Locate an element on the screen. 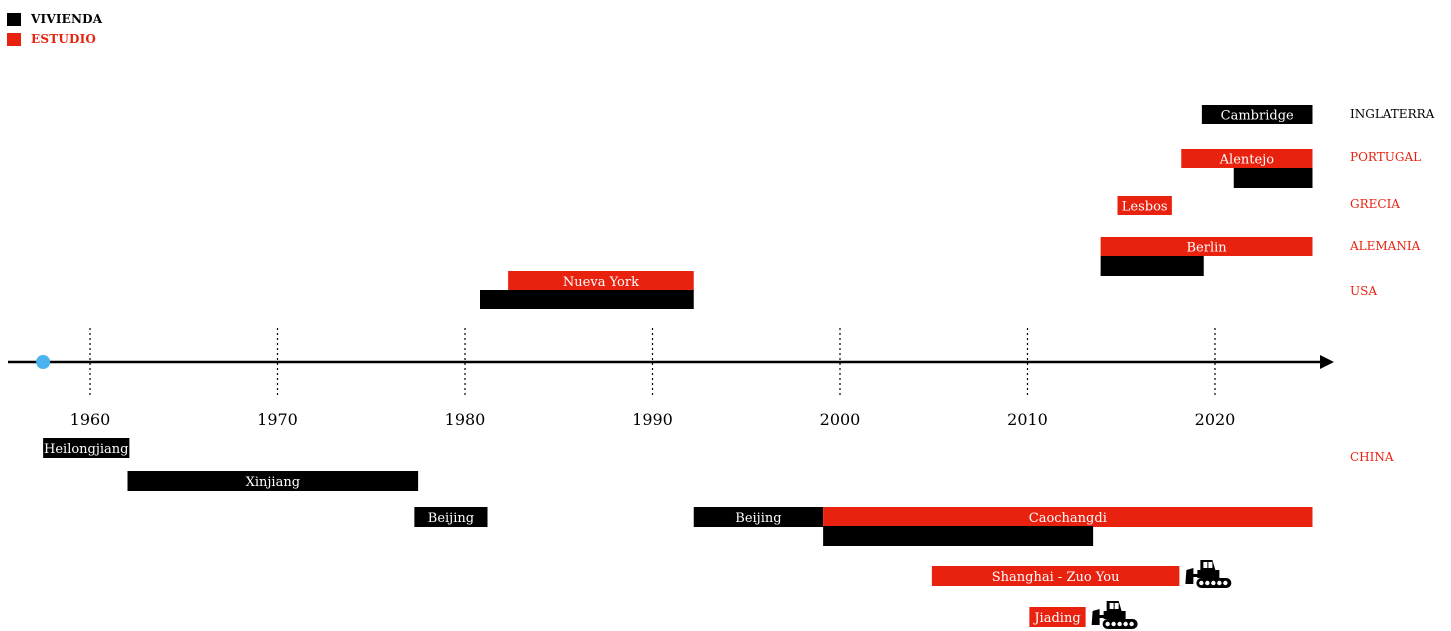 This screenshot has height=631, width=1451. period-label: Lesbos is located at coordinates (1145, 207).